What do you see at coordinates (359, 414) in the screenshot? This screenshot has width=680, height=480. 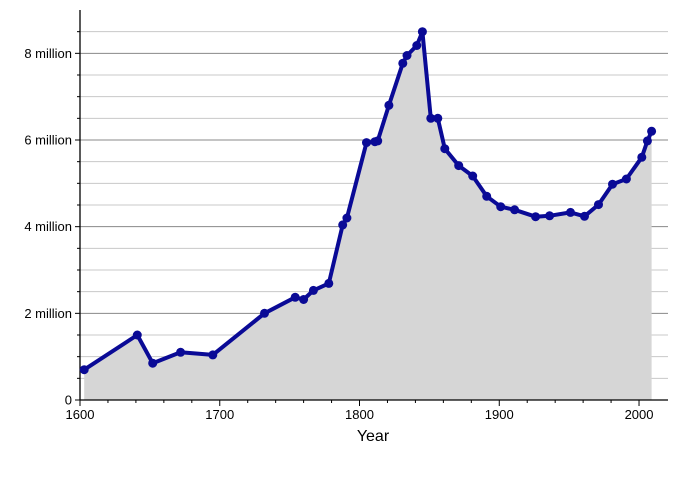 I see `x-tick-label: 1800` at bounding box center [359, 414].